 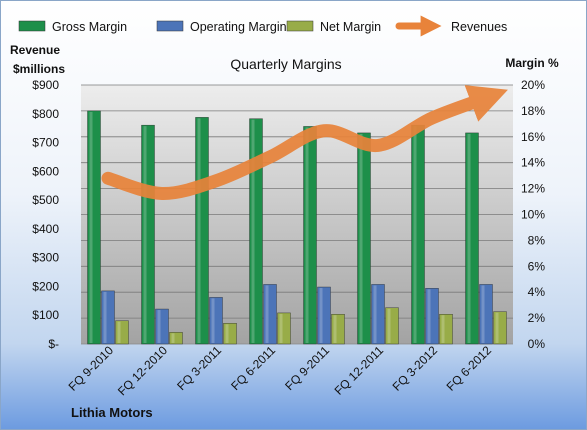 I want to click on right-tick-label: 18%, so click(x=533, y=111).